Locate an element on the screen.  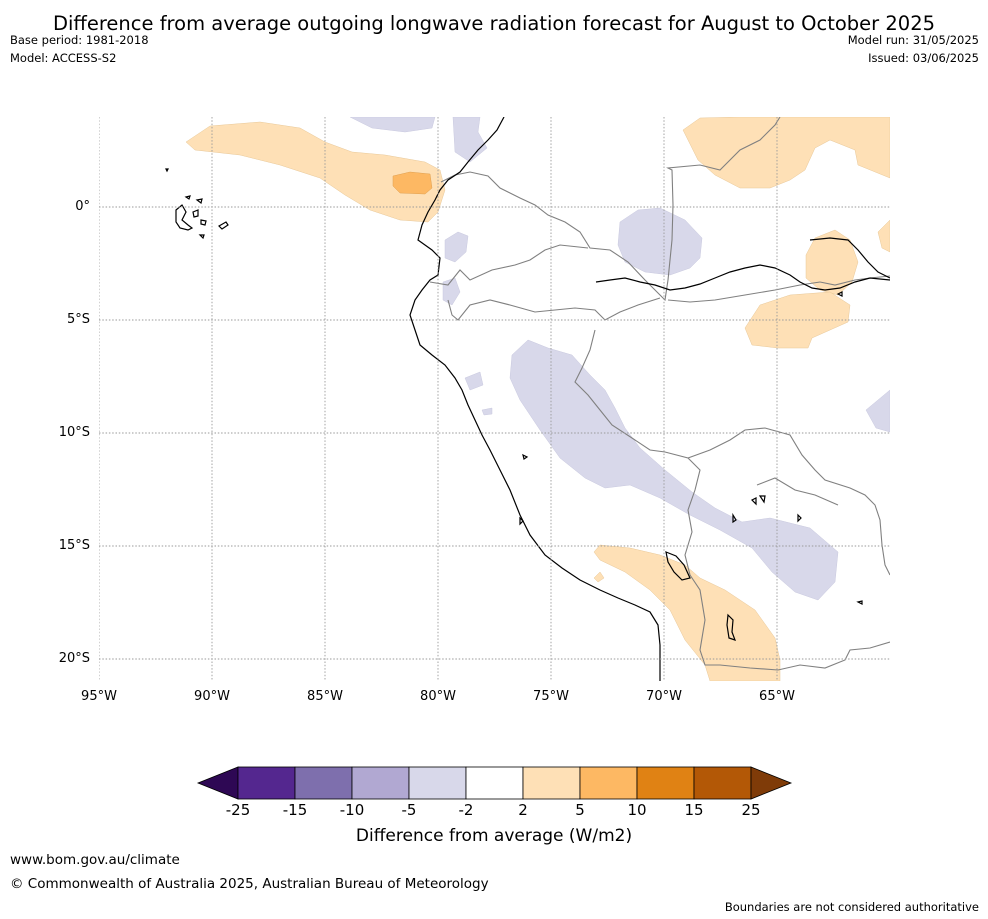
colorbar-tick: -15 is located at coordinates (295, 810).